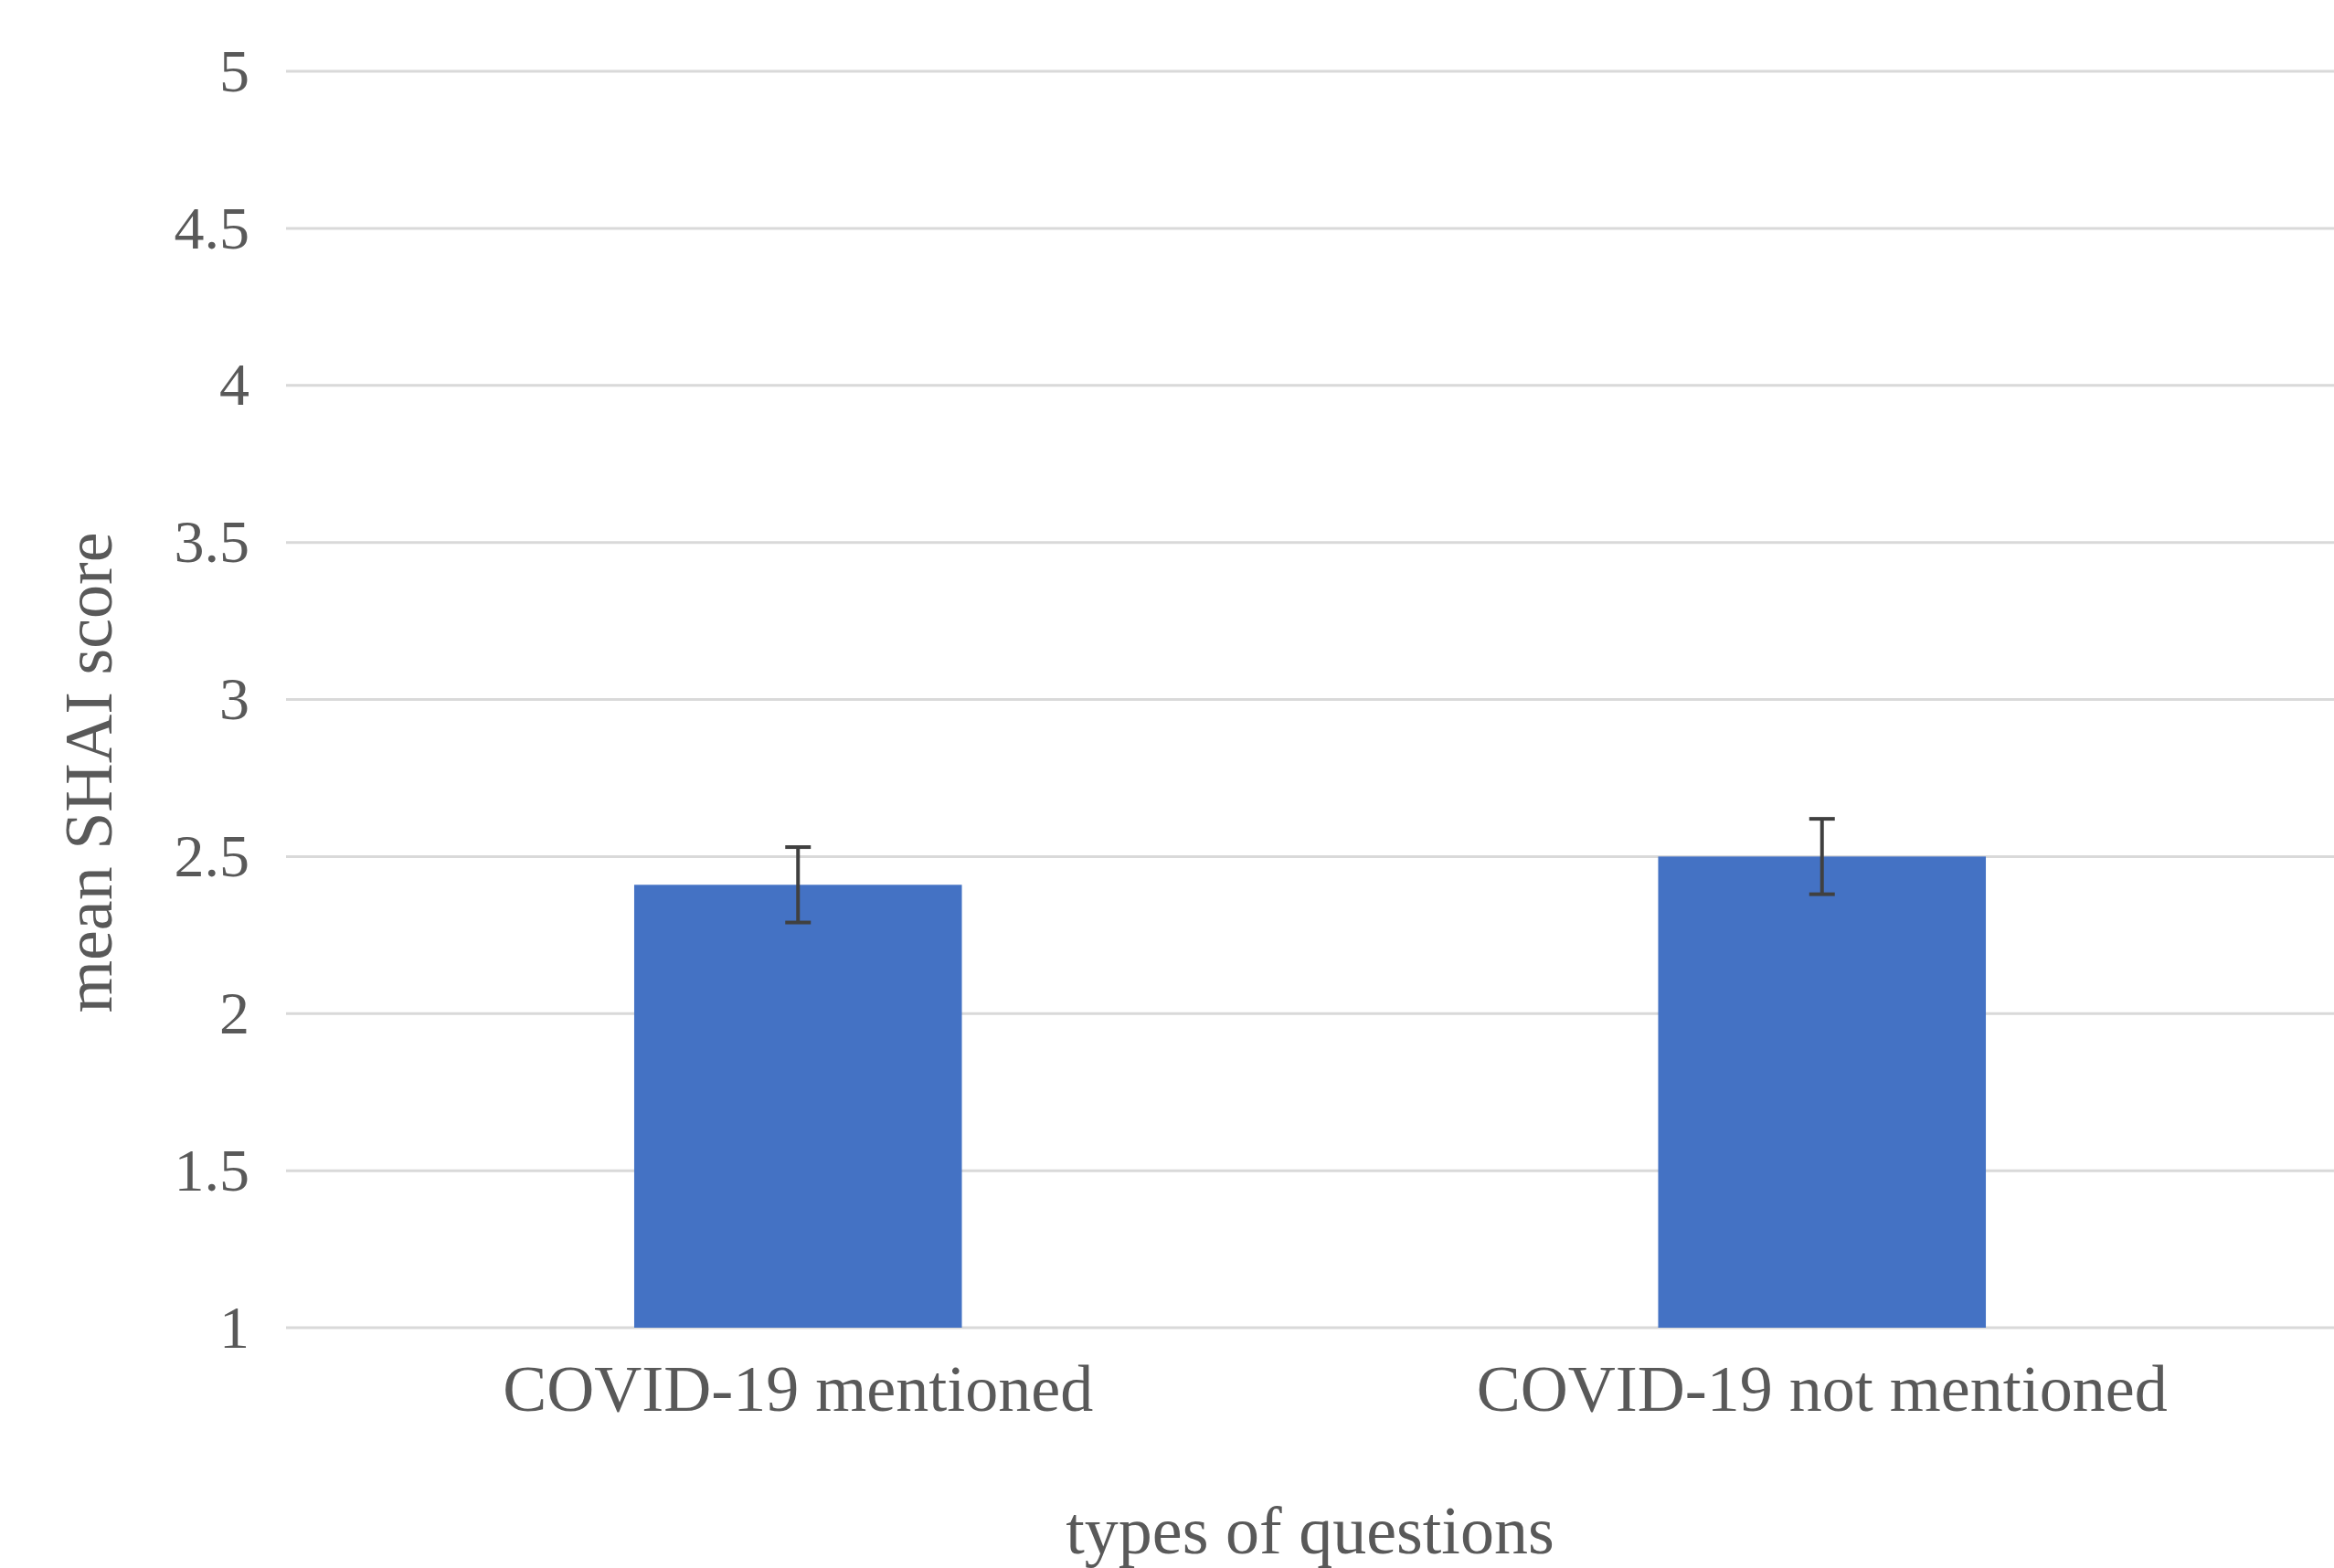 The image size is (2334, 1568). I want to click on y-axis-title: mean SHAI score, so click(88, 773).